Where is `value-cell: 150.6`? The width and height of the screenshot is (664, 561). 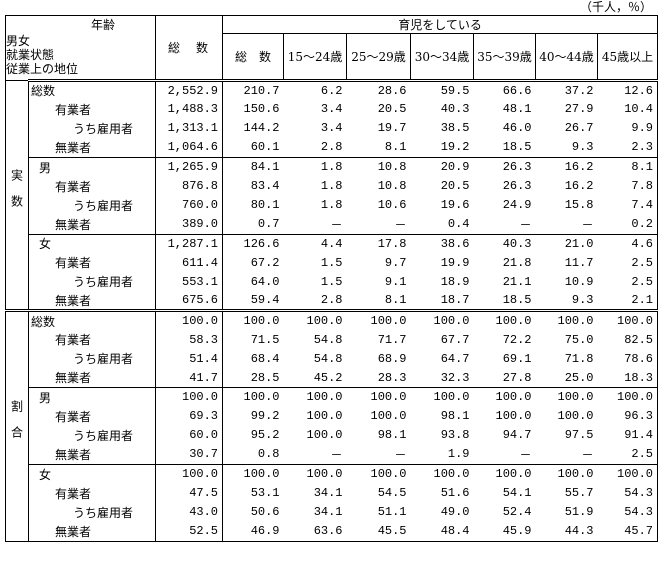 value-cell: 150.6 is located at coordinates (261, 109).